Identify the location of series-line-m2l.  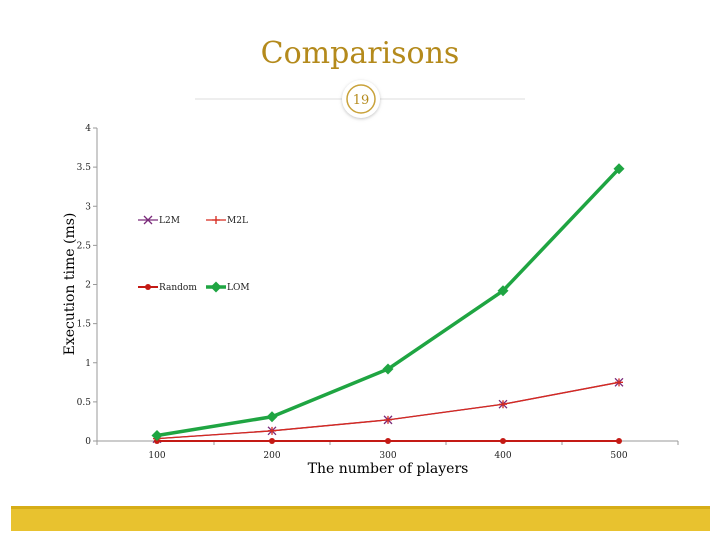
(388, 410).